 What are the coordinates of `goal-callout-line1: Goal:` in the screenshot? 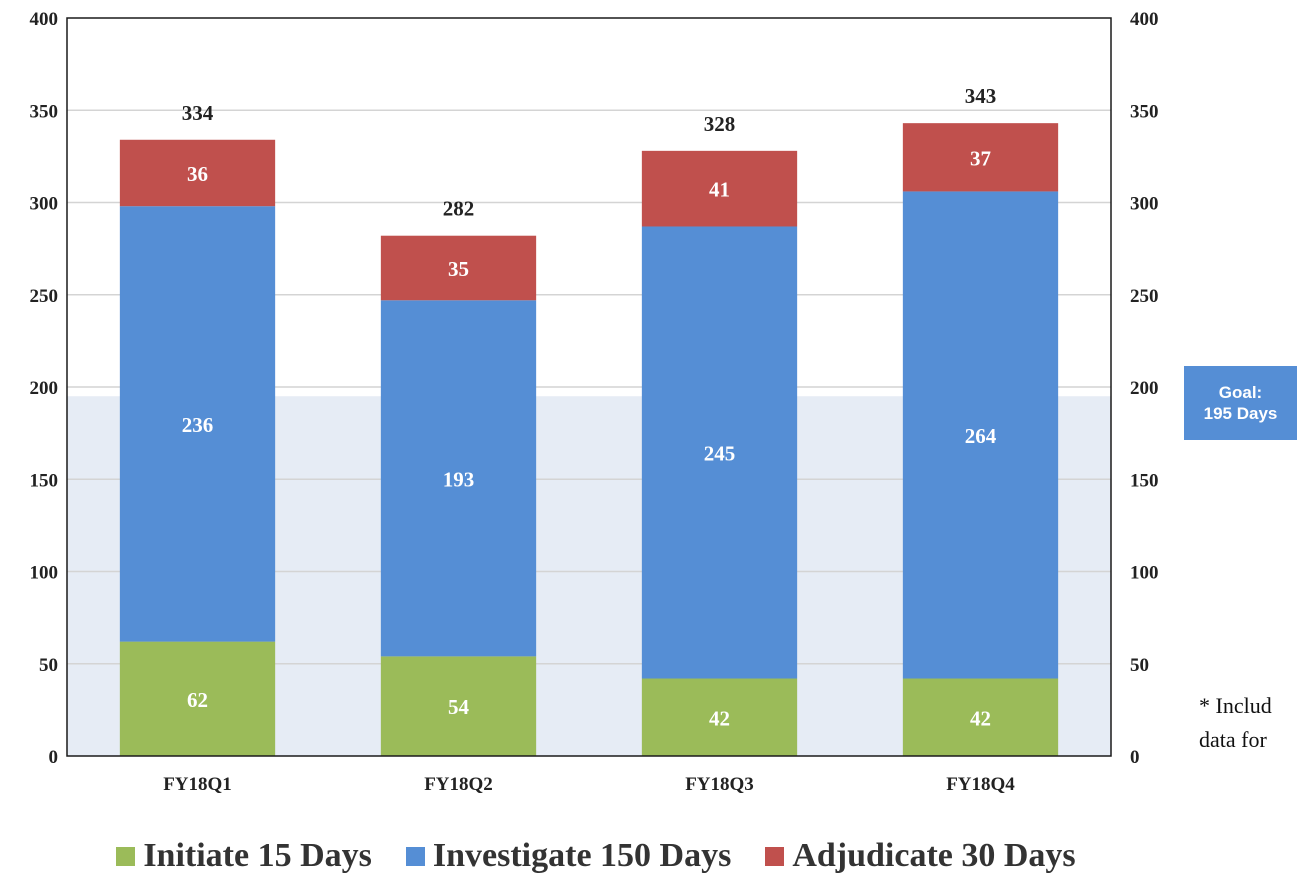 It's located at (1240, 392).